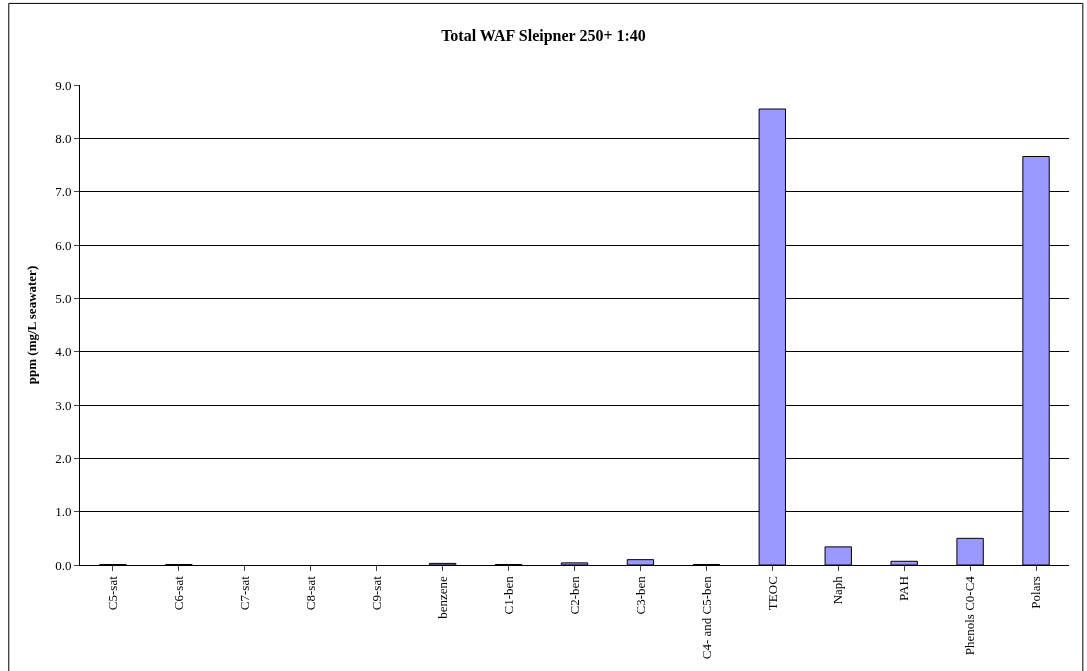  Describe the element at coordinates (63, 458) in the screenshot. I see `y-tick-label: 2.0` at that location.